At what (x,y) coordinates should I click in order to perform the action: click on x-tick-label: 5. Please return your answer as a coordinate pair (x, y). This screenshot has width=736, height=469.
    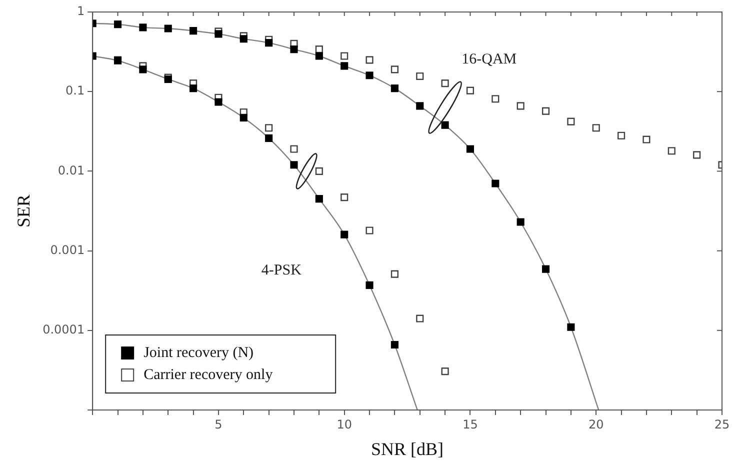
    Looking at the image, I should click on (218, 424).